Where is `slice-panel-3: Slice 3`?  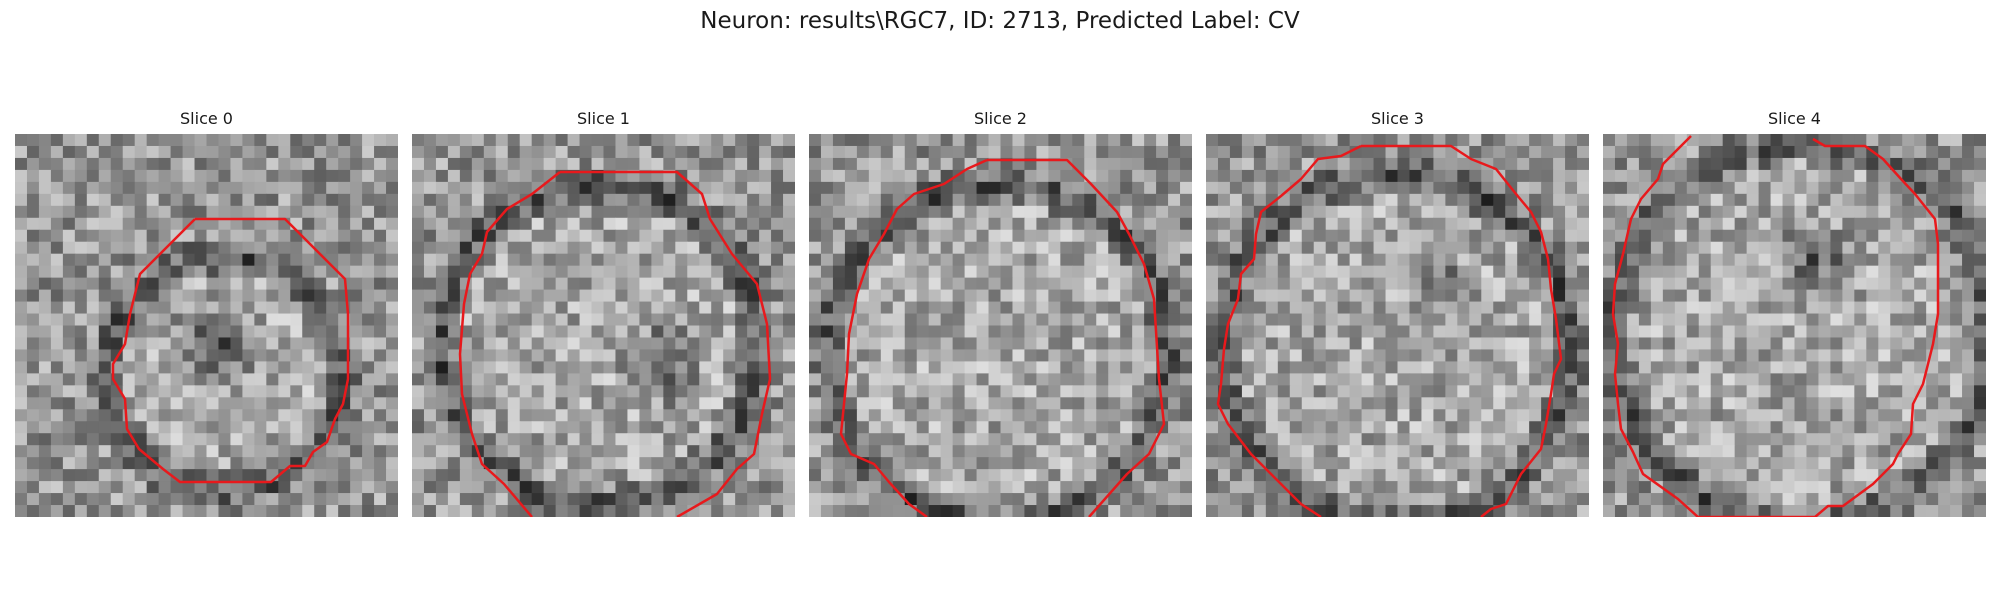
slice-panel-3: Slice 3 is located at coordinates (1397, 312).